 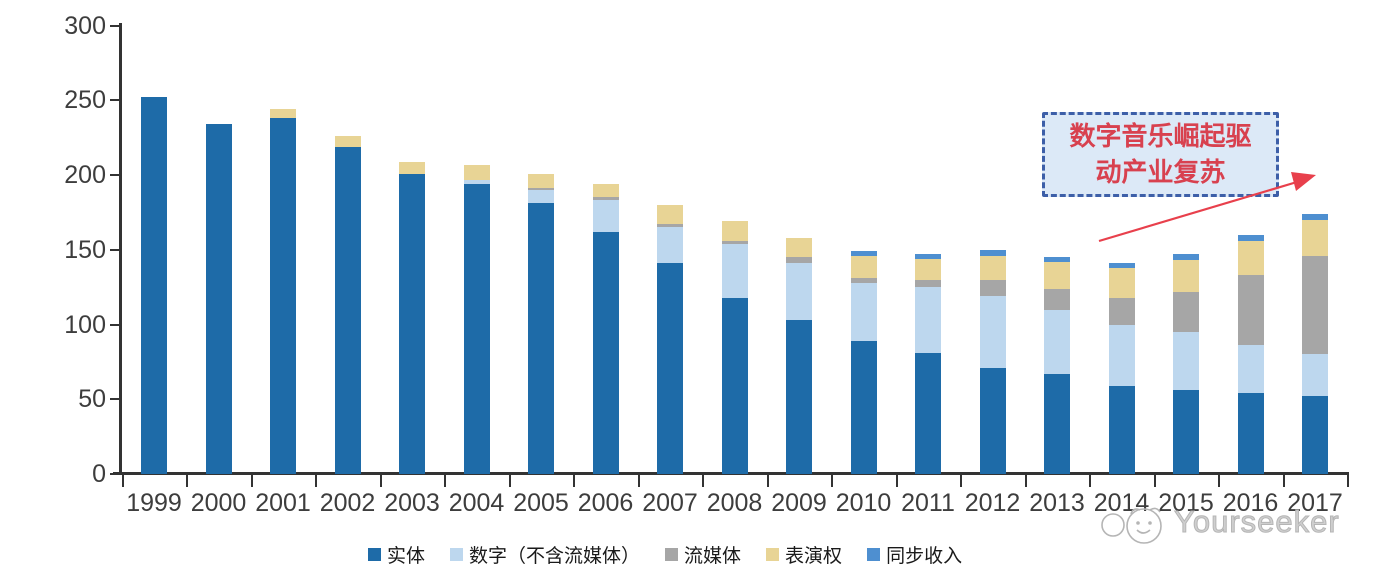 What do you see at coordinates (283, 114) in the screenshot?
I see `bar-segment-2001-performance-rights` at bounding box center [283, 114].